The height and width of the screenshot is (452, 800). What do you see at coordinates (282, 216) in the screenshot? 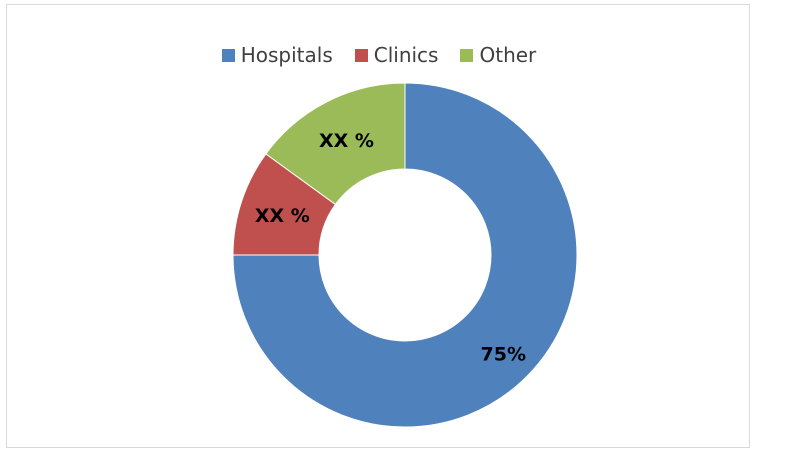
I see `data-label-clinics: XX %` at bounding box center [282, 216].